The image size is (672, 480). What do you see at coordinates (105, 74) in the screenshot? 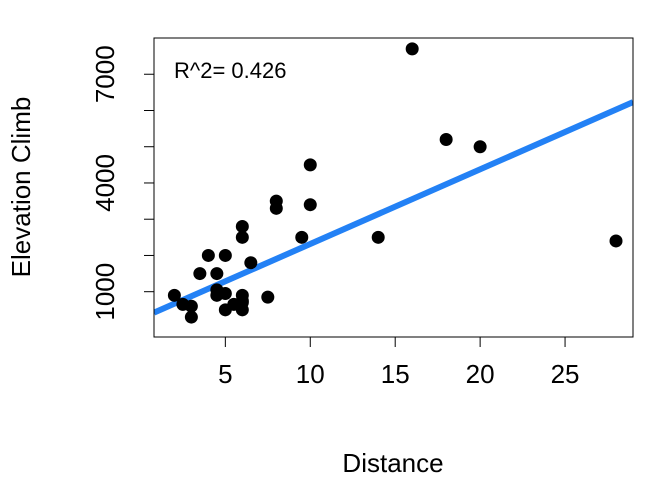
I see `y-tick-label: 7000` at bounding box center [105, 74].